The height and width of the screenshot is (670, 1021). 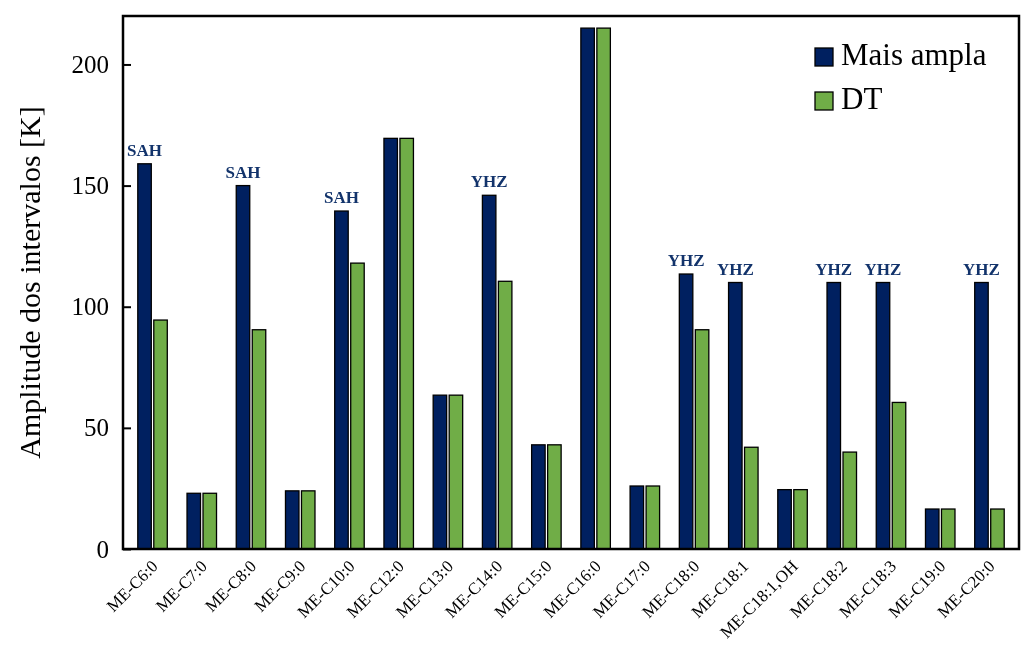 What do you see at coordinates (90, 64) in the screenshot?
I see `y-tick-label: 200` at bounding box center [90, 64].